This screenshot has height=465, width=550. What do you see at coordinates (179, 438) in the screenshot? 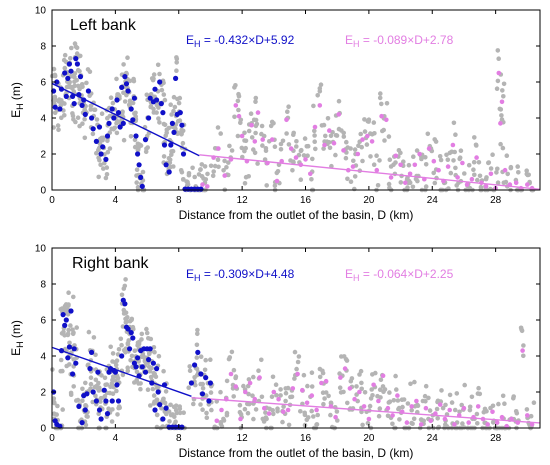
I see `x-tick-label: 8` at bounding box center [179, 438].